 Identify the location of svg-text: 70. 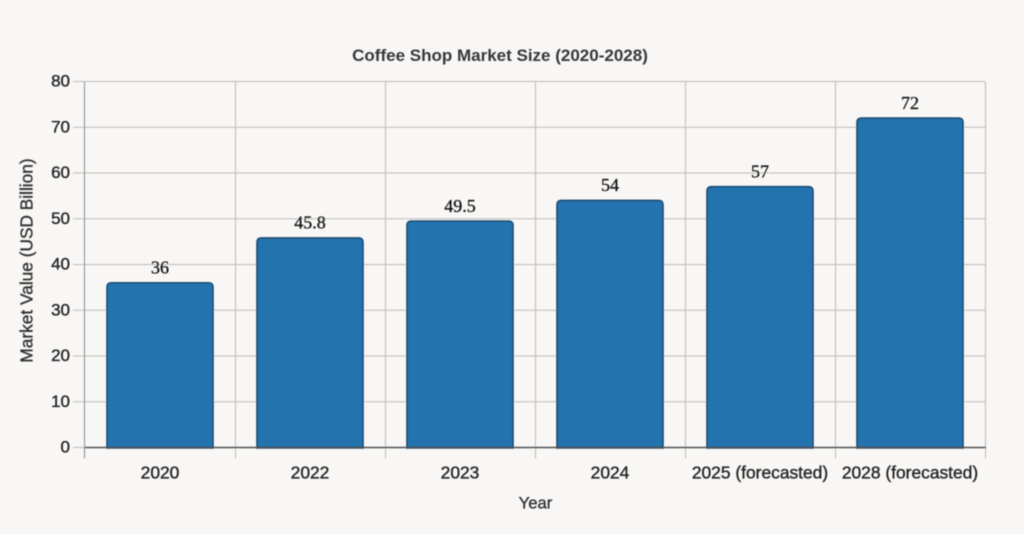
(60, 126).